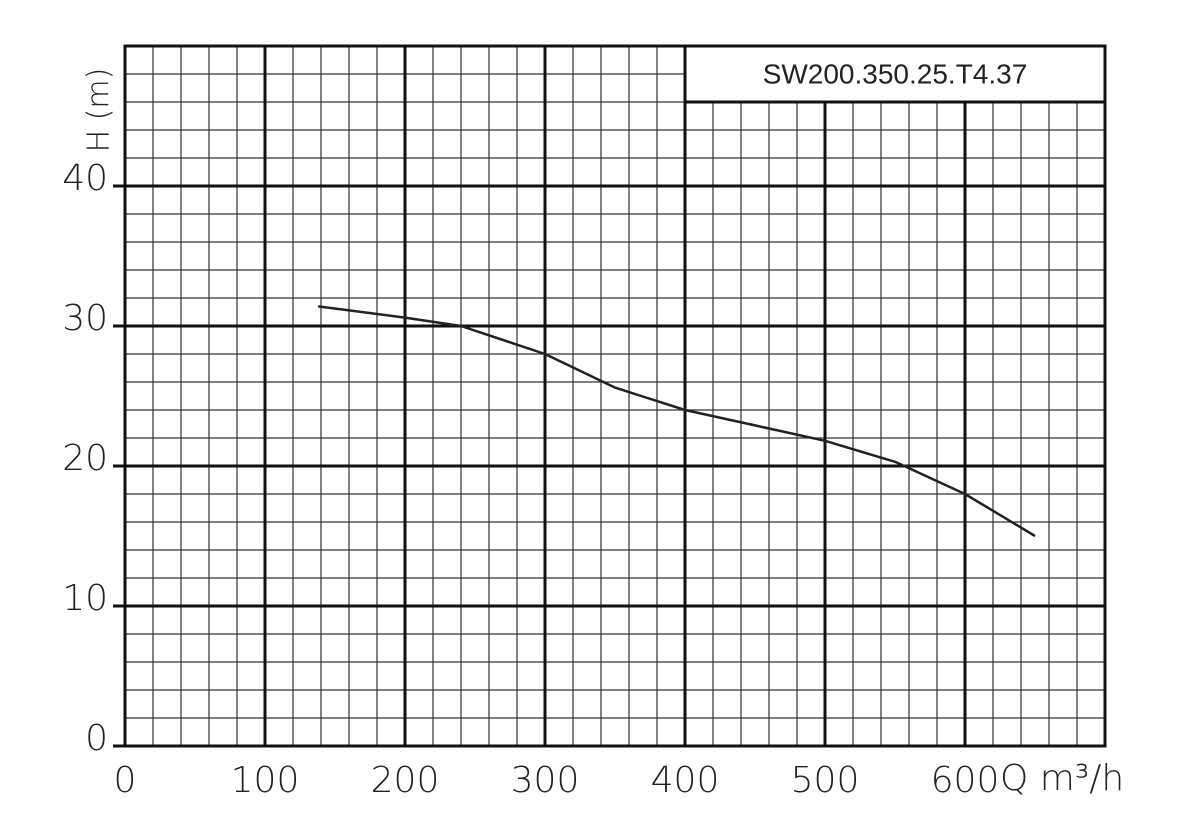 This screenshot has width=1200, height=832. I want to click on x-tick-label: 400, so click(685, 780).